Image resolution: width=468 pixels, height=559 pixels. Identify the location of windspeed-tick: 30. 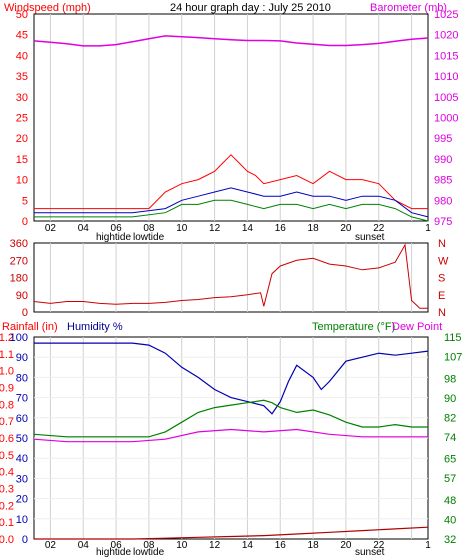
(22, 98).